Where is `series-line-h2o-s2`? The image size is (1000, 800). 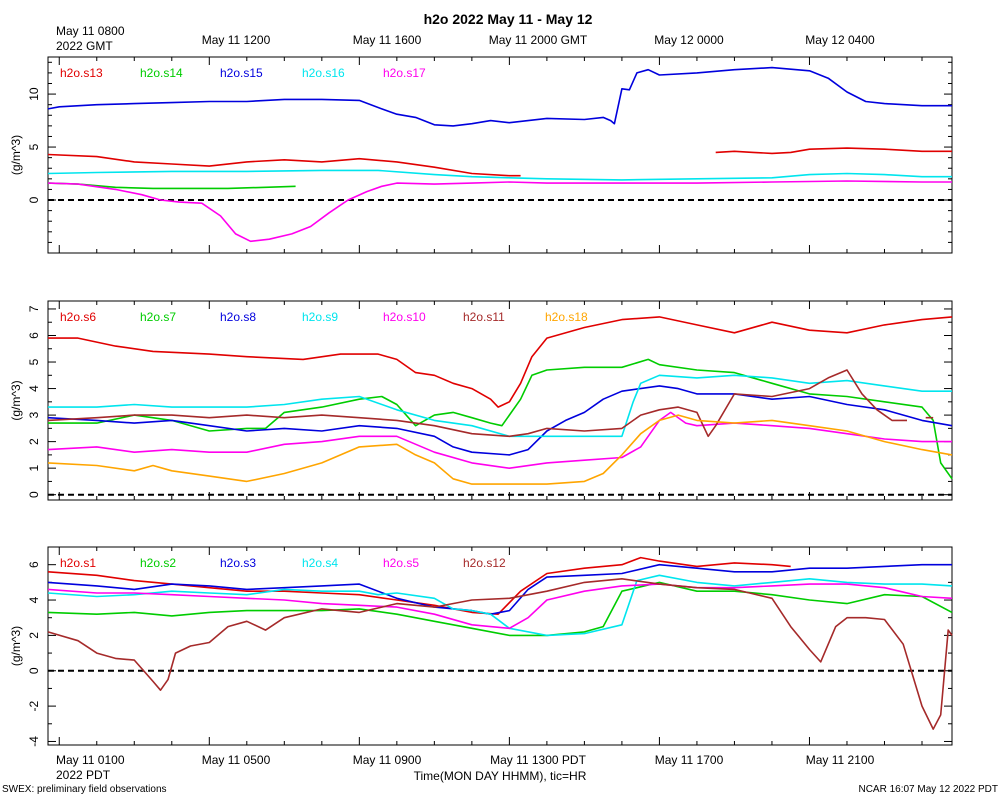 series-line-h2o-s2 is located at coordinates (500, 609).